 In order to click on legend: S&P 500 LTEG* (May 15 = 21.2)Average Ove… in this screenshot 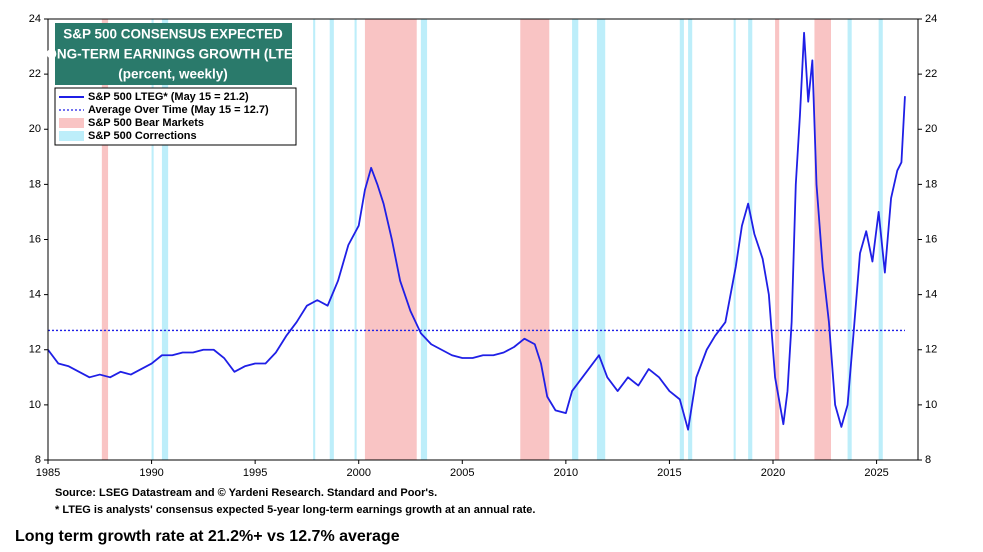, I will do `click(175, 116)`.